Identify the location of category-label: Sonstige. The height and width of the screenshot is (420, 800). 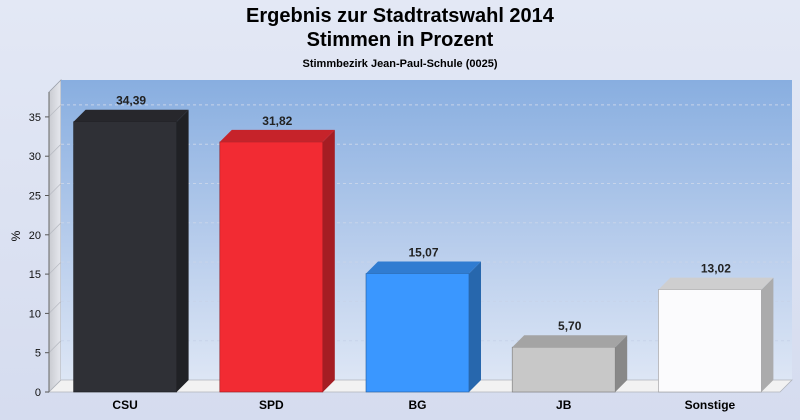
(710, 405).